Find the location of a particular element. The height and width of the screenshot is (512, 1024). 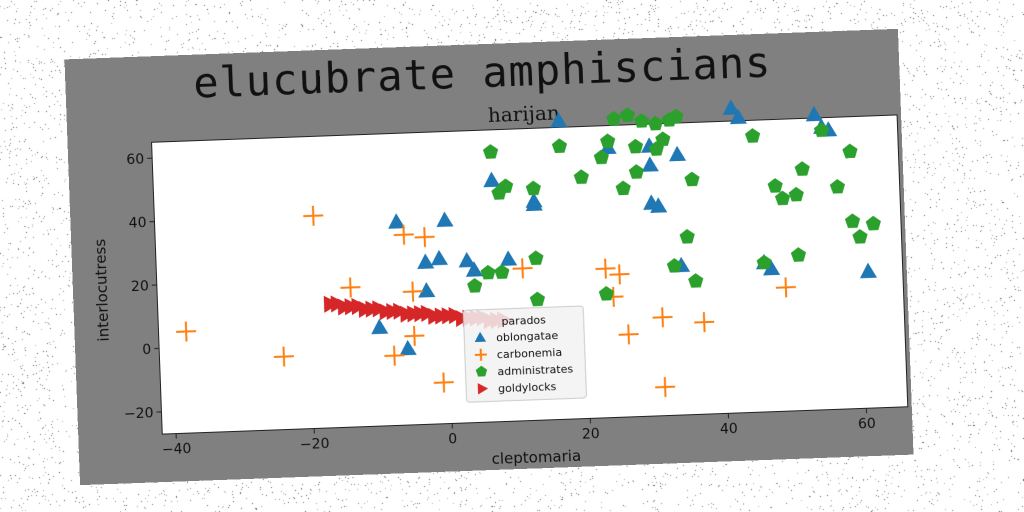

y-tick-label: 20 is located at coordinates (140, 286).